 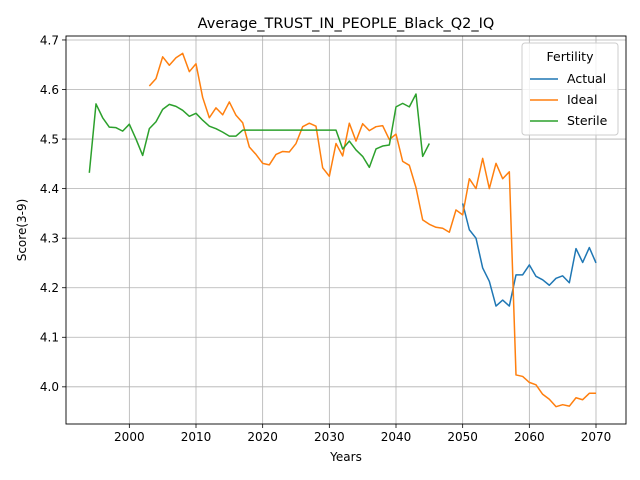 What do you see at coordinates (362, 434) in the screenshot?
I see `x-axis-ticks: 2000 2010 2020 2030 2040 2050 2060 2070` at bounding box center [362, 434].